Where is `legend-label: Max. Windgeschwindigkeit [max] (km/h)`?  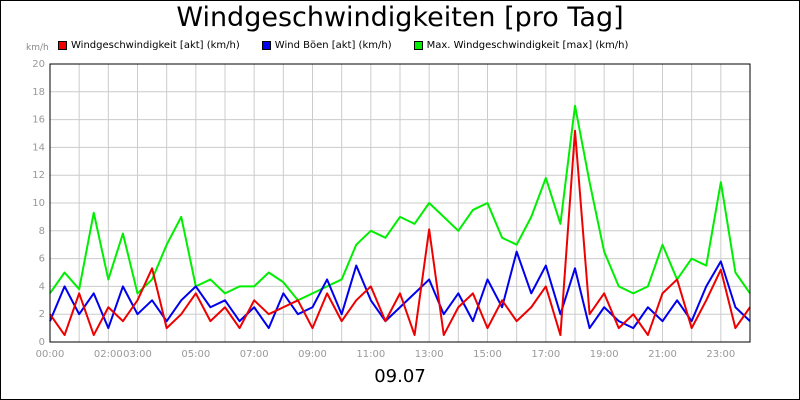
legend-label: Max. Windgeschwindigkeit [max] (km/h) is located at coordinates (527, 45).